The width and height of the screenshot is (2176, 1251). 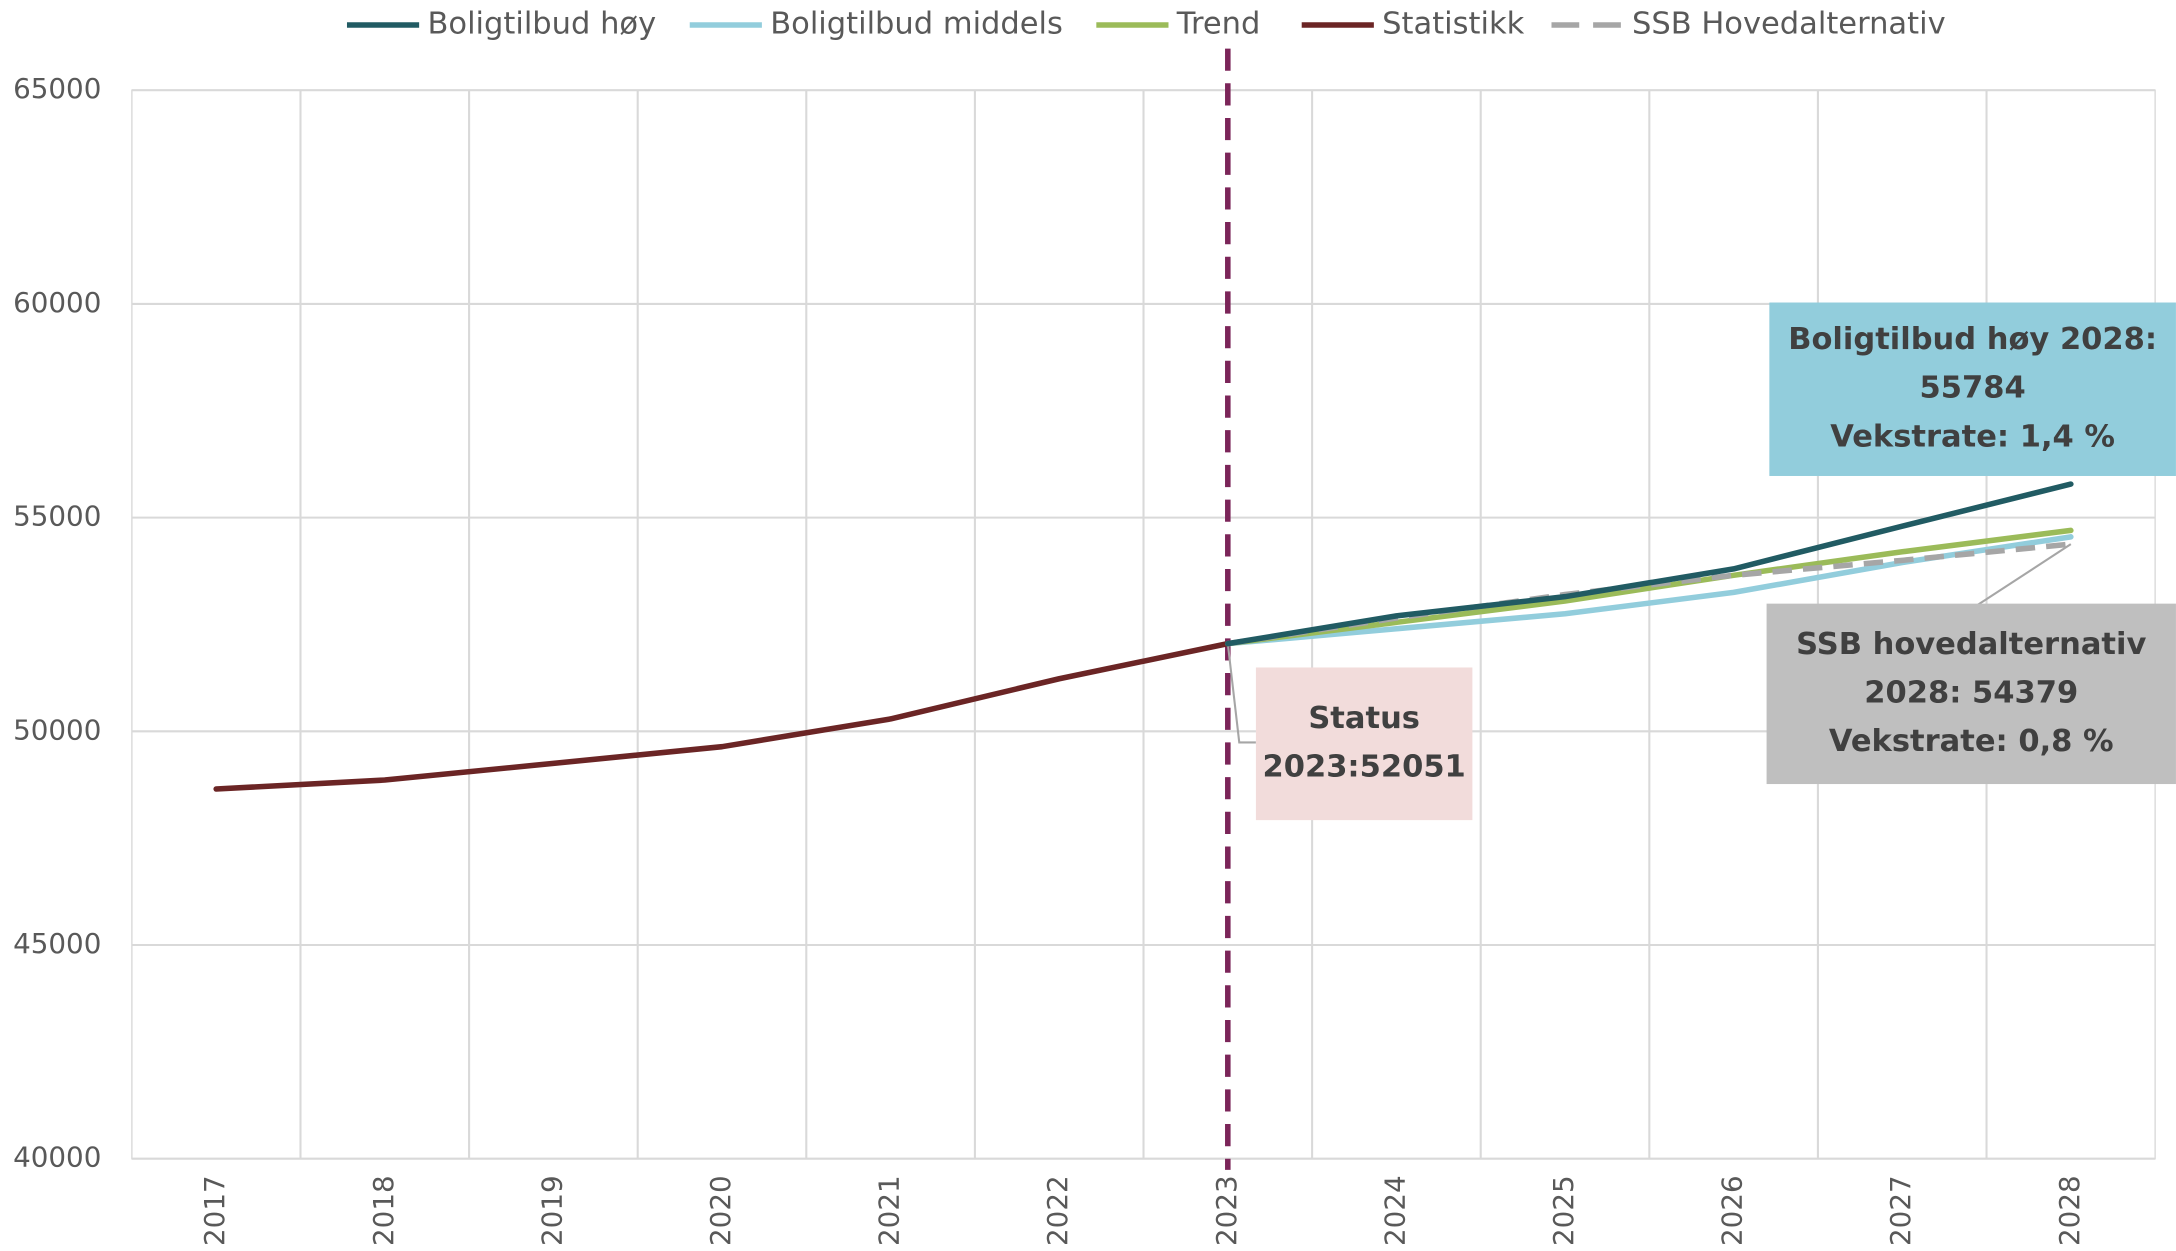 What do you see at coordinates (1972, 436) in the screenshot?
I see `annotation-text: Vekstrate: 1,4 %` at bounding box center [1972, 436].